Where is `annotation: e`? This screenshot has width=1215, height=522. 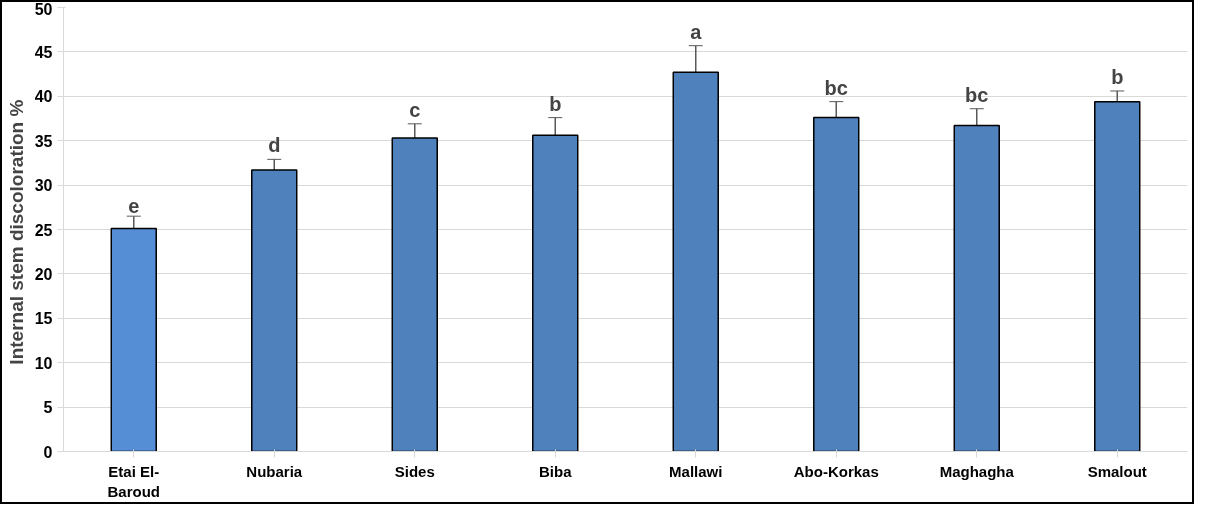
annotation: e is located at coordinates (134, 206).